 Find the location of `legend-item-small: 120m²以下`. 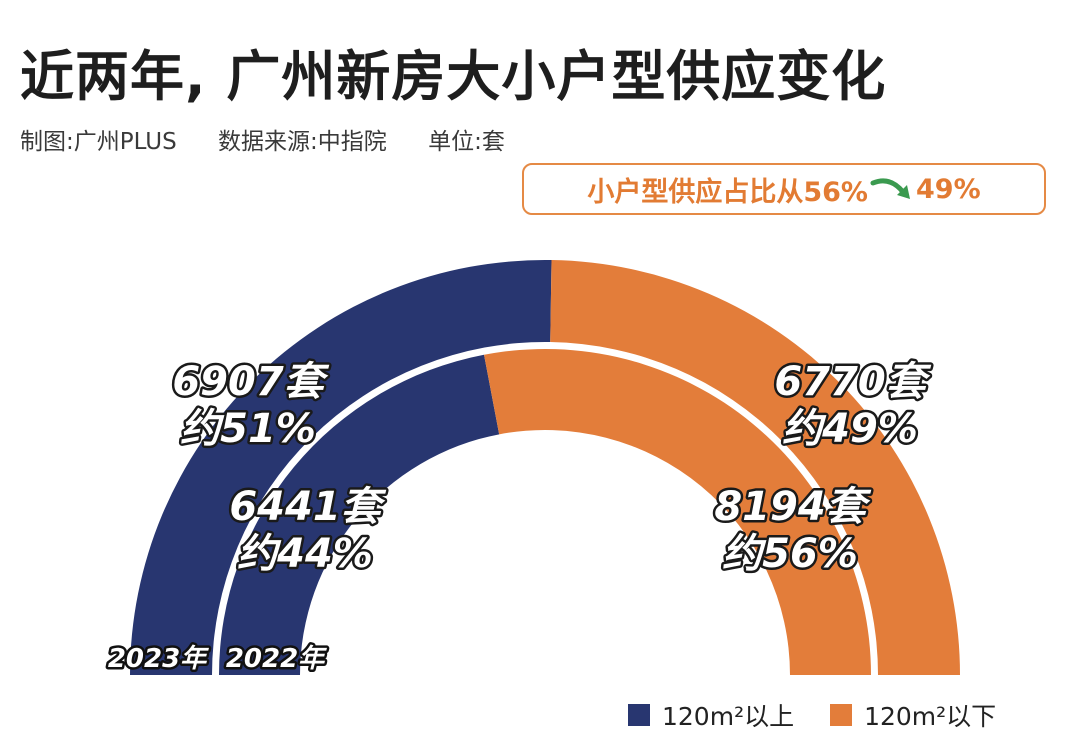

legend-item-small: 120m²以下 is located at coordinates (913, 715).